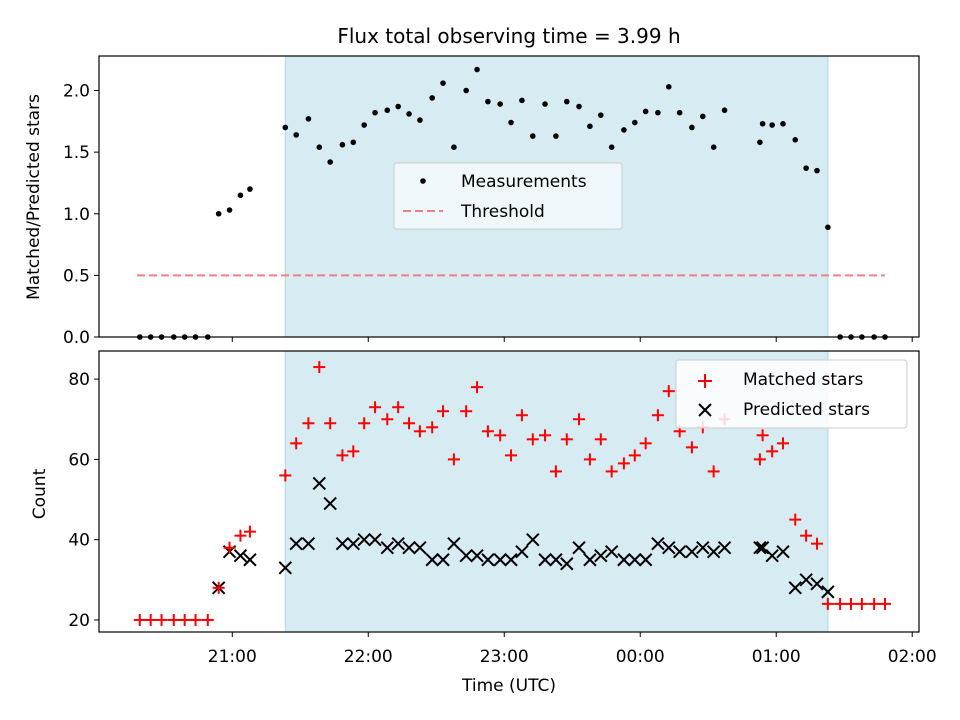 This screenshot has height=720, width=960. What do you see at coordinates (504, 657) in the screenshot?
I see `x-tick-label: 23:00` at bounding box center [504, 657].